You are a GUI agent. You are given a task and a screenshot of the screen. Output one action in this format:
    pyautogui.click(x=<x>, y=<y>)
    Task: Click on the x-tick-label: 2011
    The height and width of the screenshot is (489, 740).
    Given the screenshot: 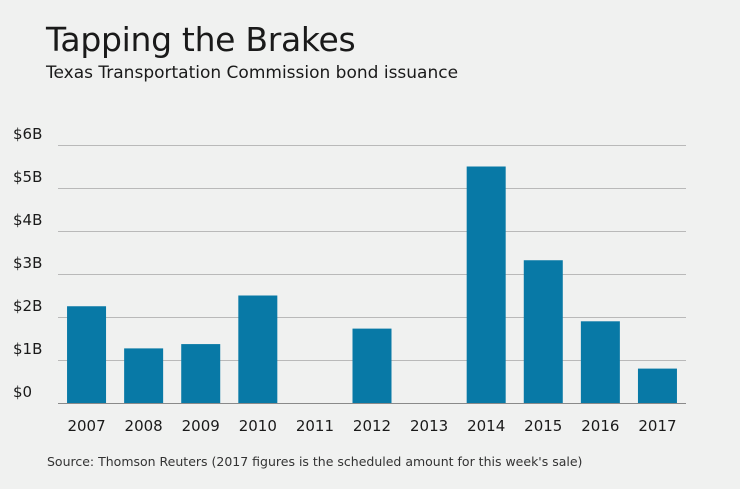 What is the action you would take?
    pyautogui.click(x=315, y=426)
    